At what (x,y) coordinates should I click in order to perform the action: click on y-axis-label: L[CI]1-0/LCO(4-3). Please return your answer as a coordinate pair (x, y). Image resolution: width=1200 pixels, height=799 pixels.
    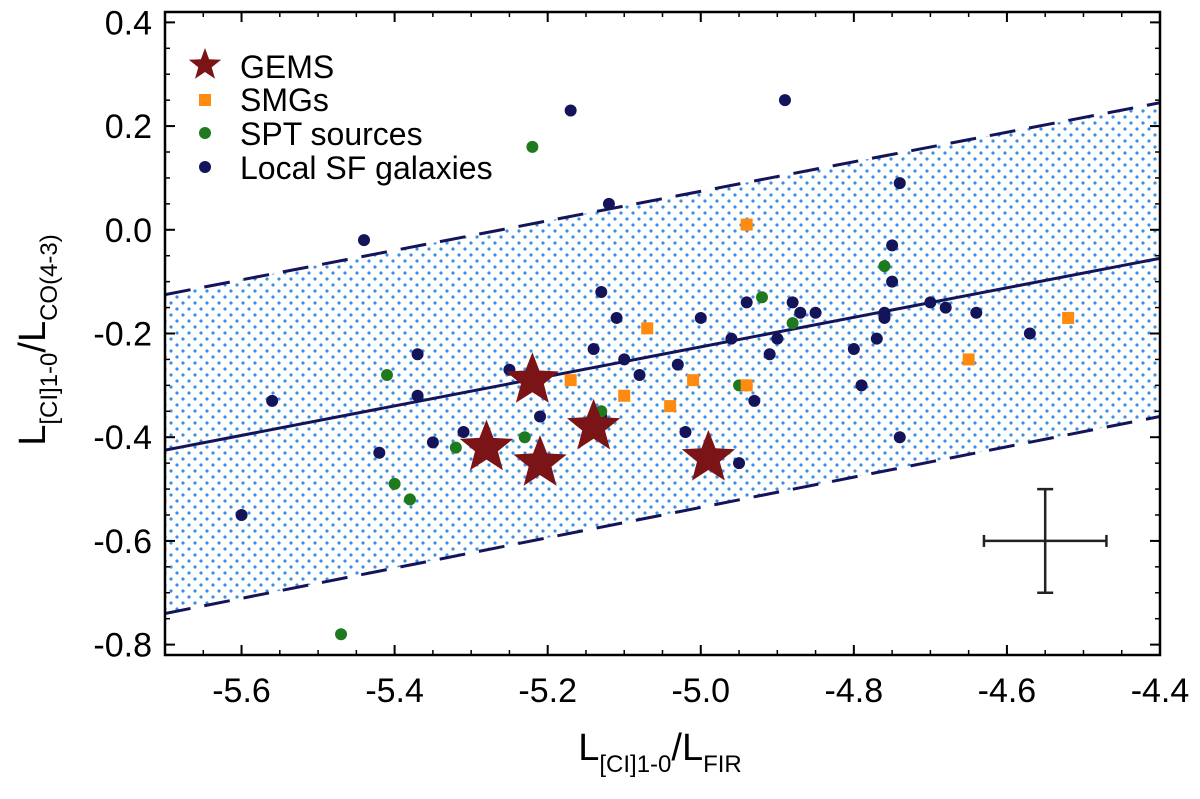
    Looking at the image, I should click on (37, 340).